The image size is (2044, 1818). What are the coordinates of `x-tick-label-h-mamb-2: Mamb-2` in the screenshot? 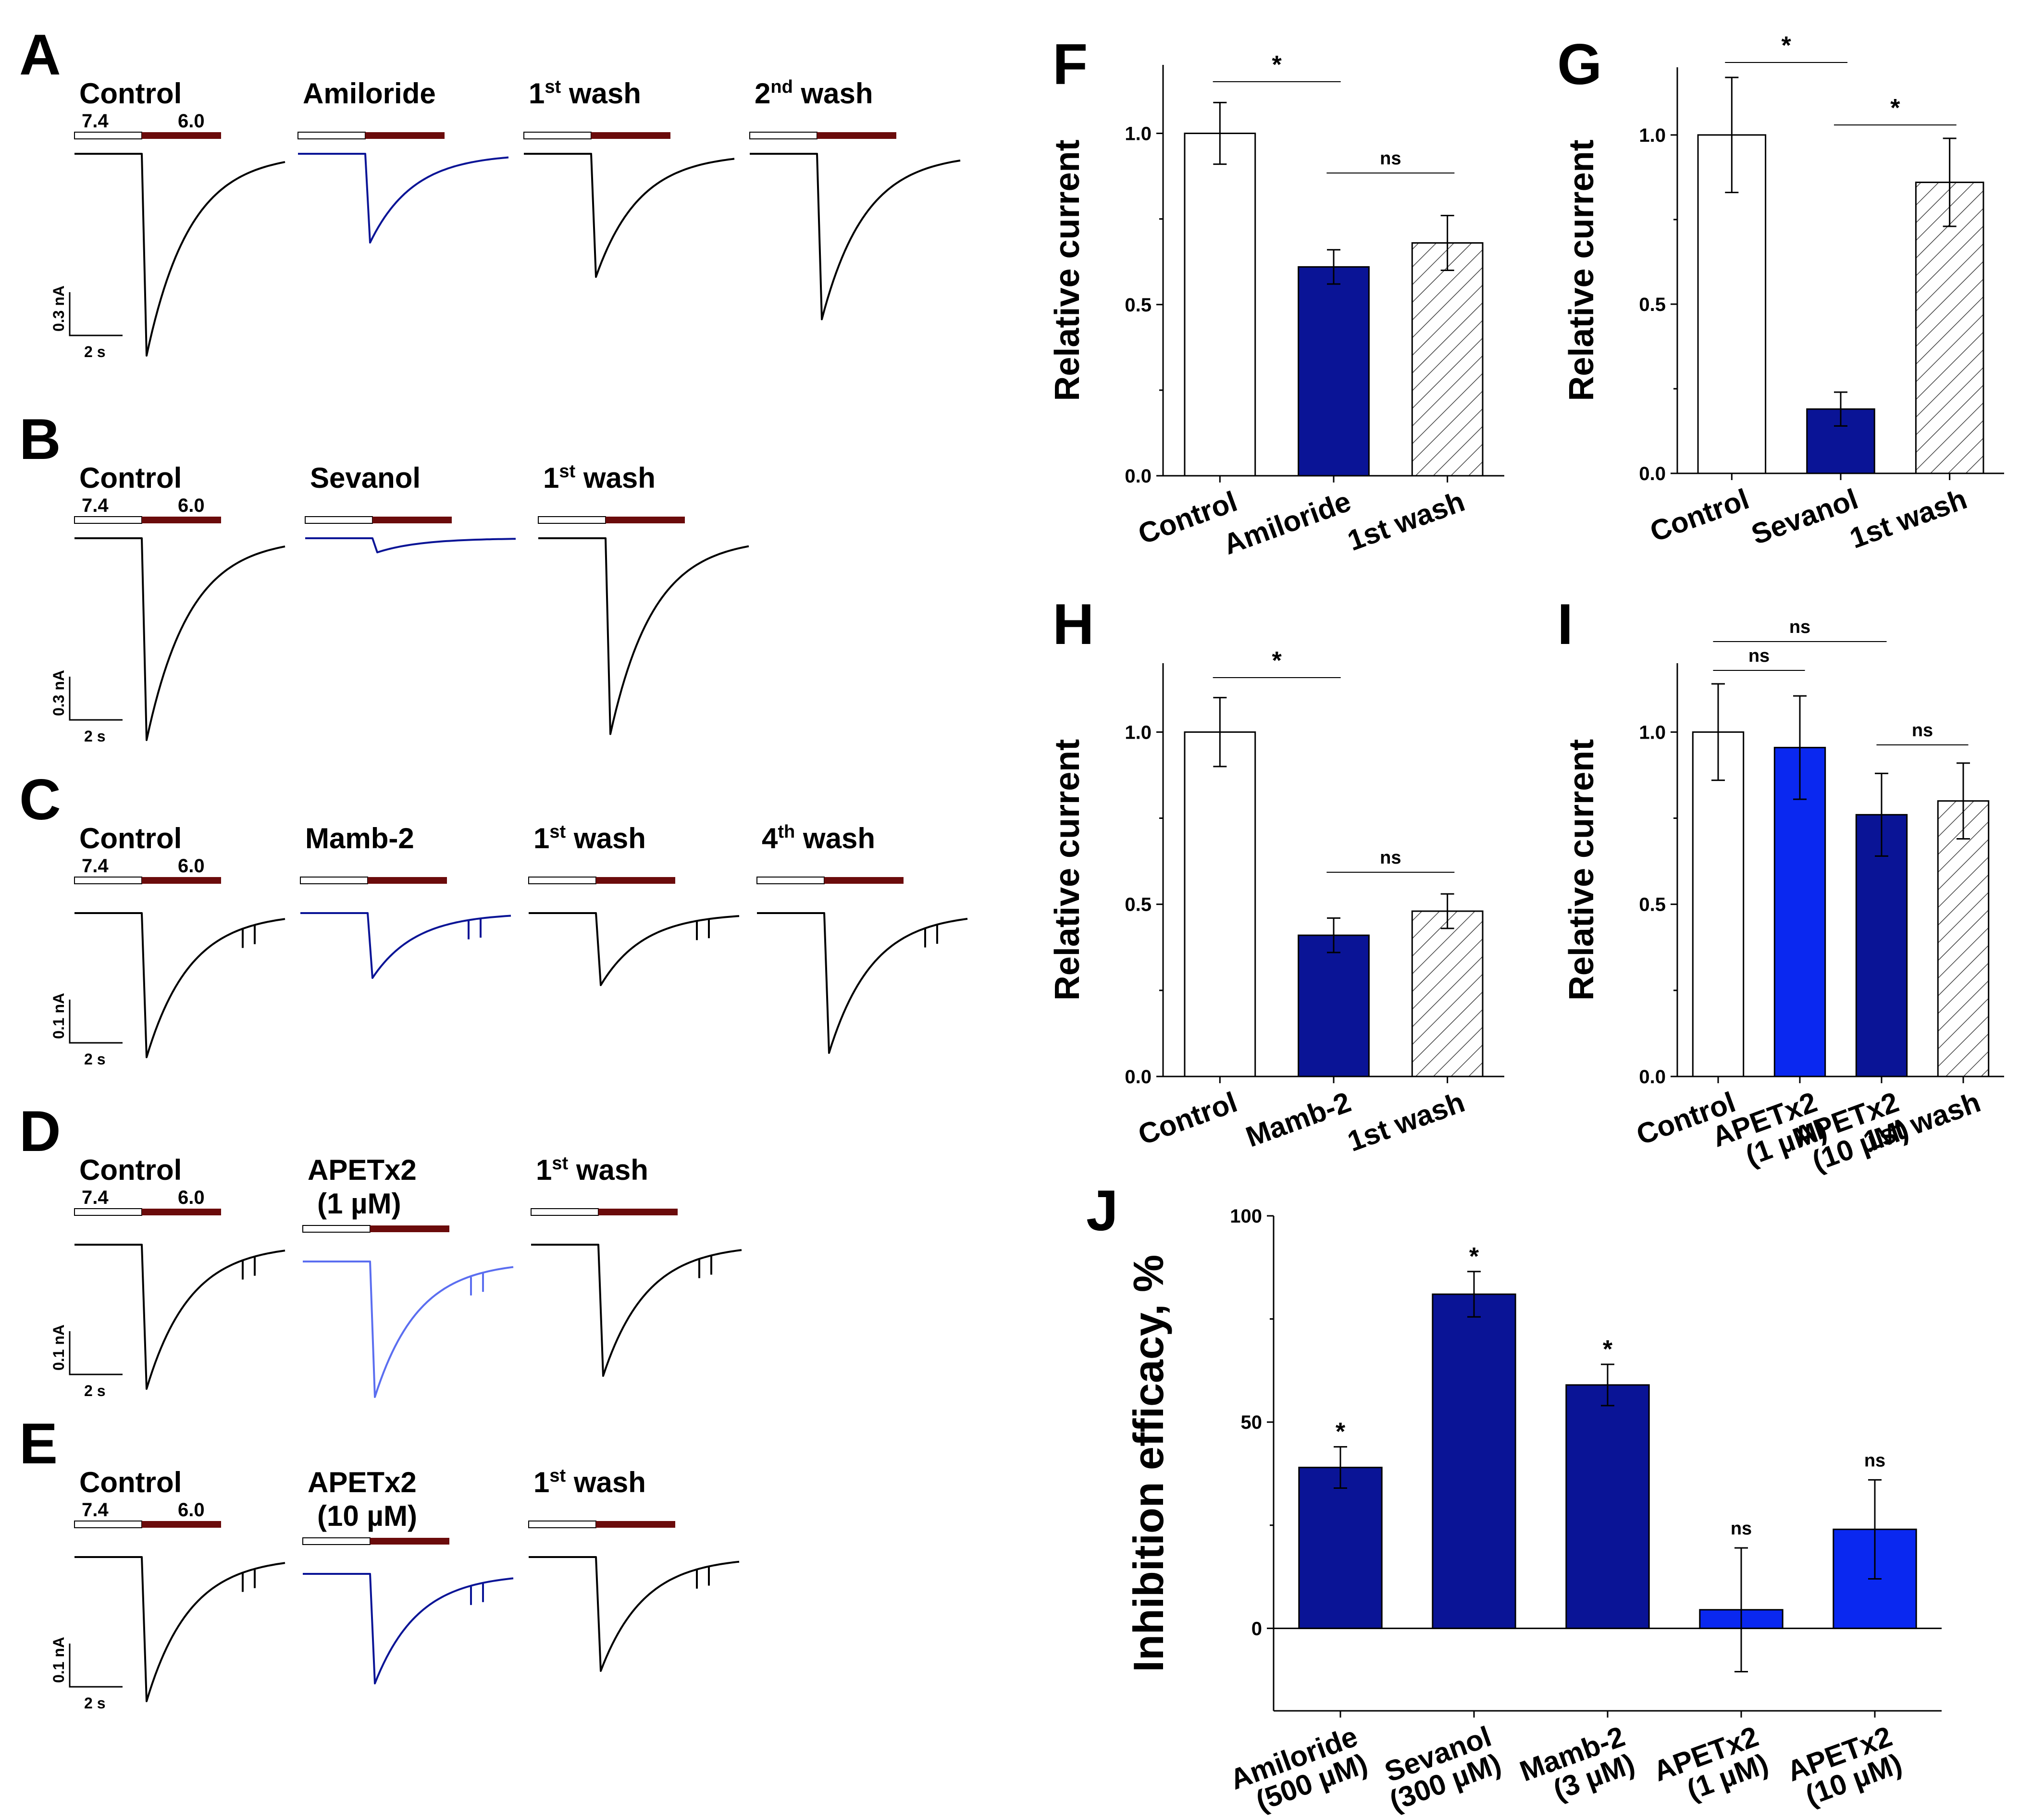 It's located at (1298, 1119).